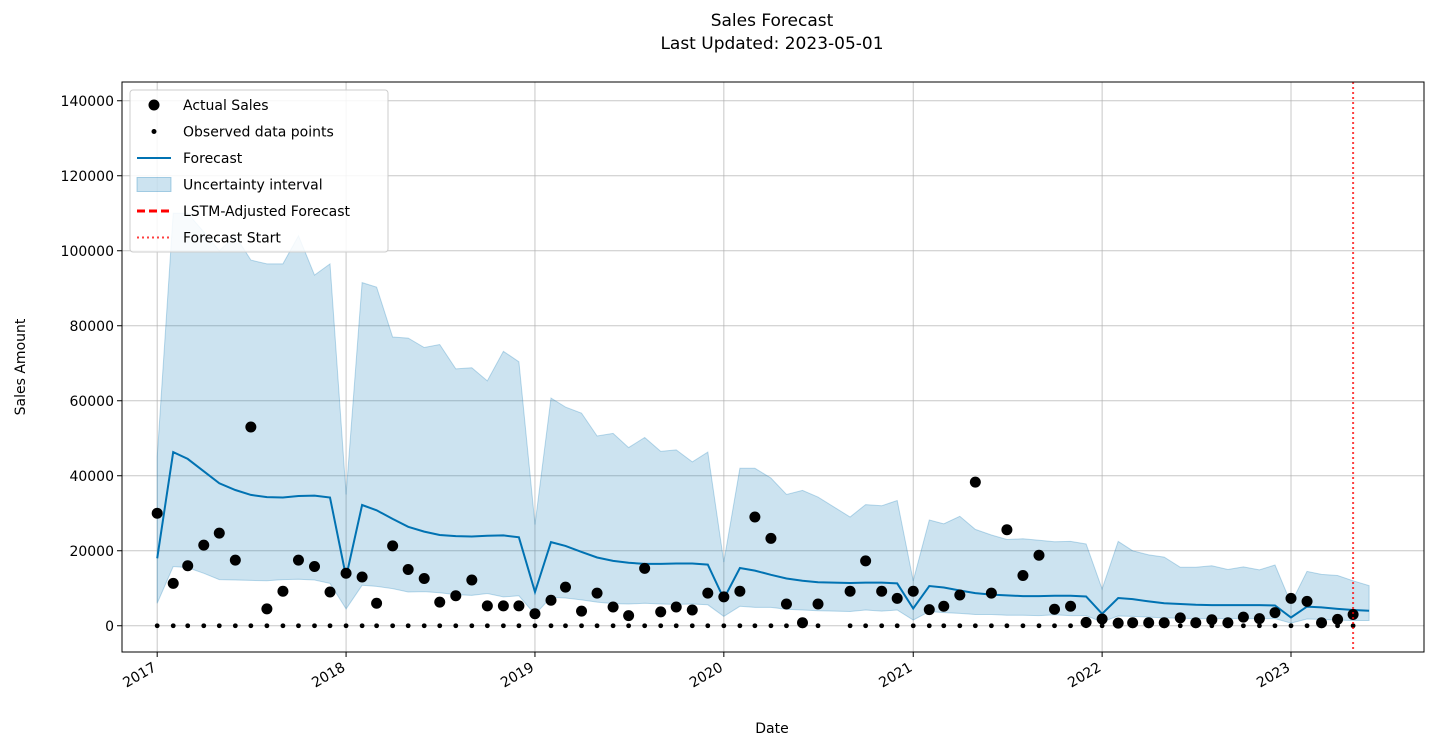  Describe the element at coordinates (706, 671) in the screenshot. I see `x-axis: 2017 2018 2019 2020 2021 2022 2023` at that location.